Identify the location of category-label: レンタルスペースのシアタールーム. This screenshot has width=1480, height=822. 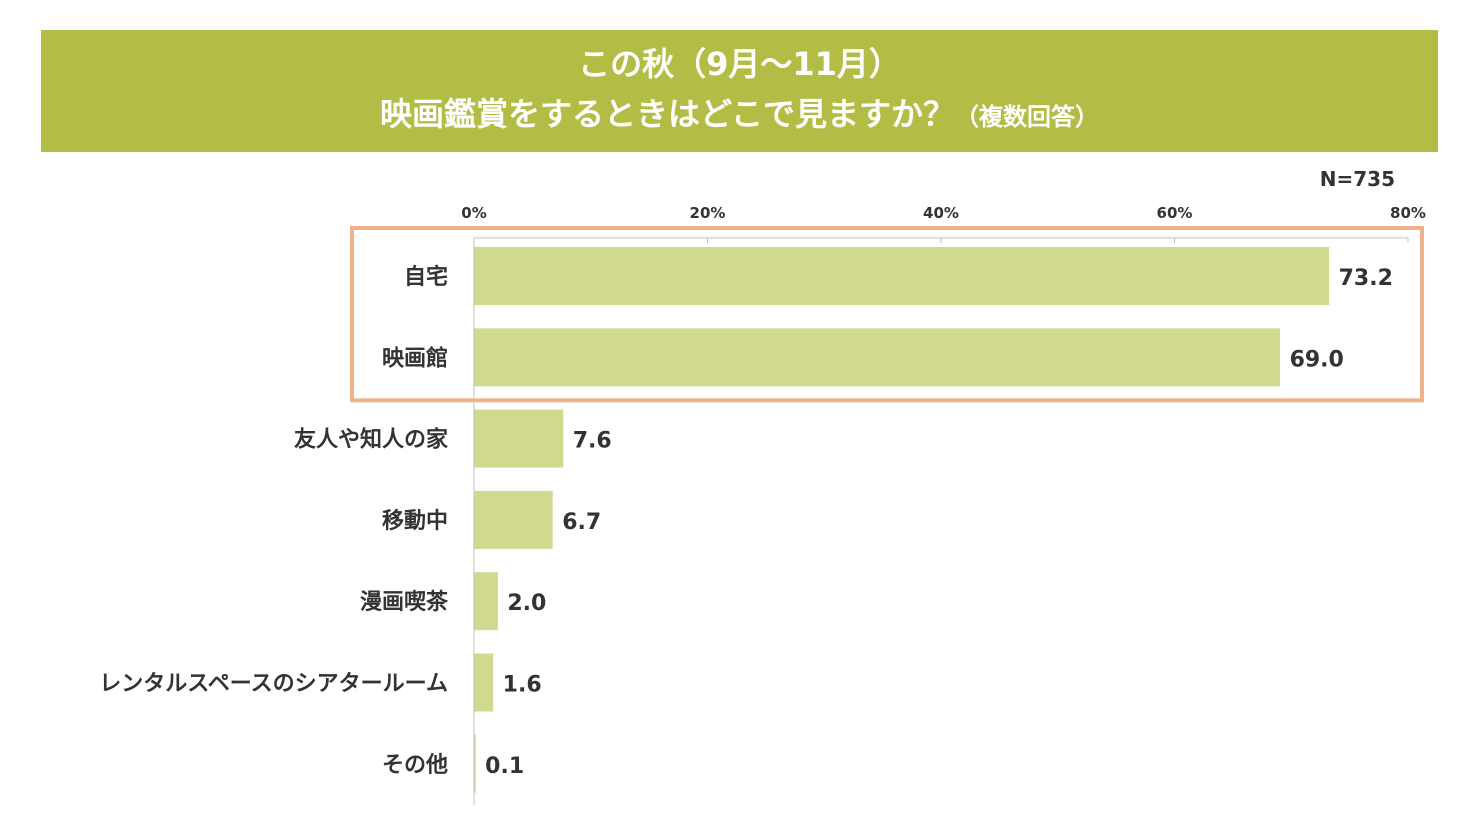
(273, 684).